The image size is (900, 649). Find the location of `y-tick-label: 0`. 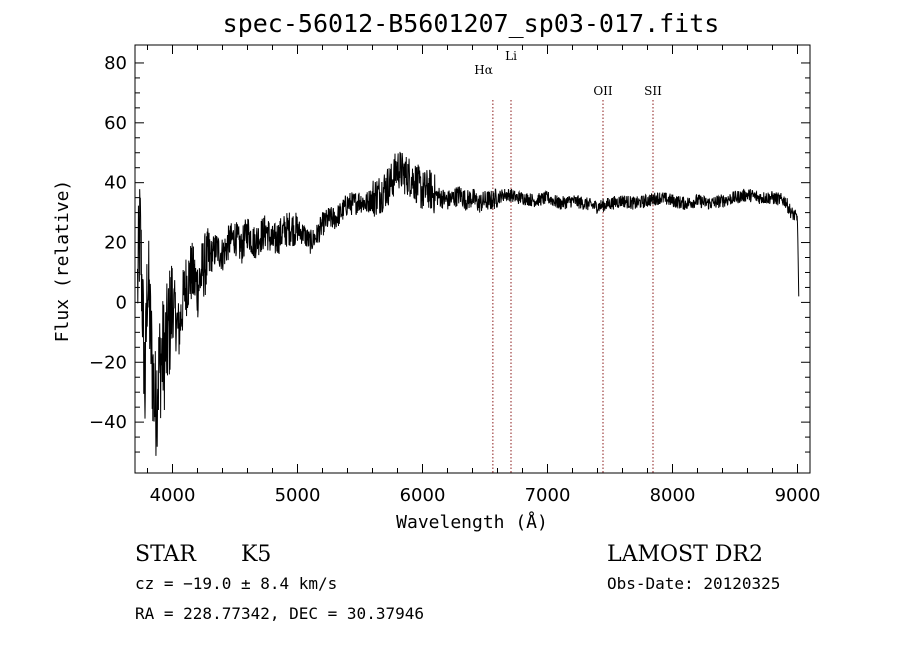

y-tick-label: 0 is located at coordinates (121, 302).